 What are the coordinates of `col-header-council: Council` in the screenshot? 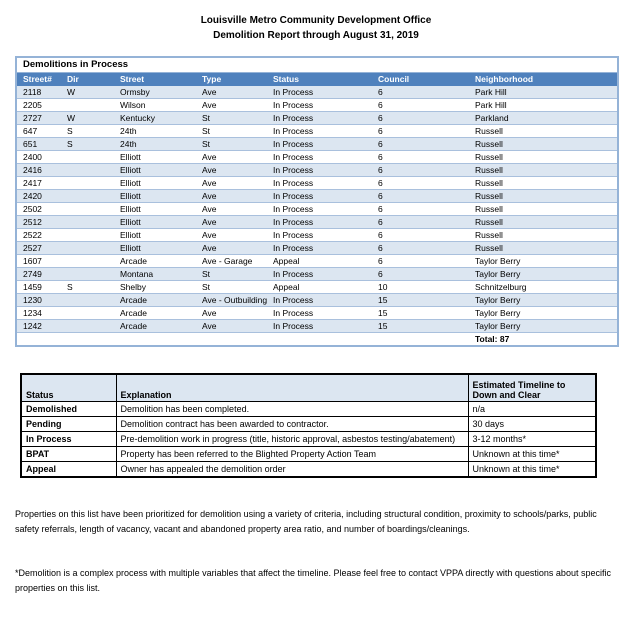 It's located at (420, 79).